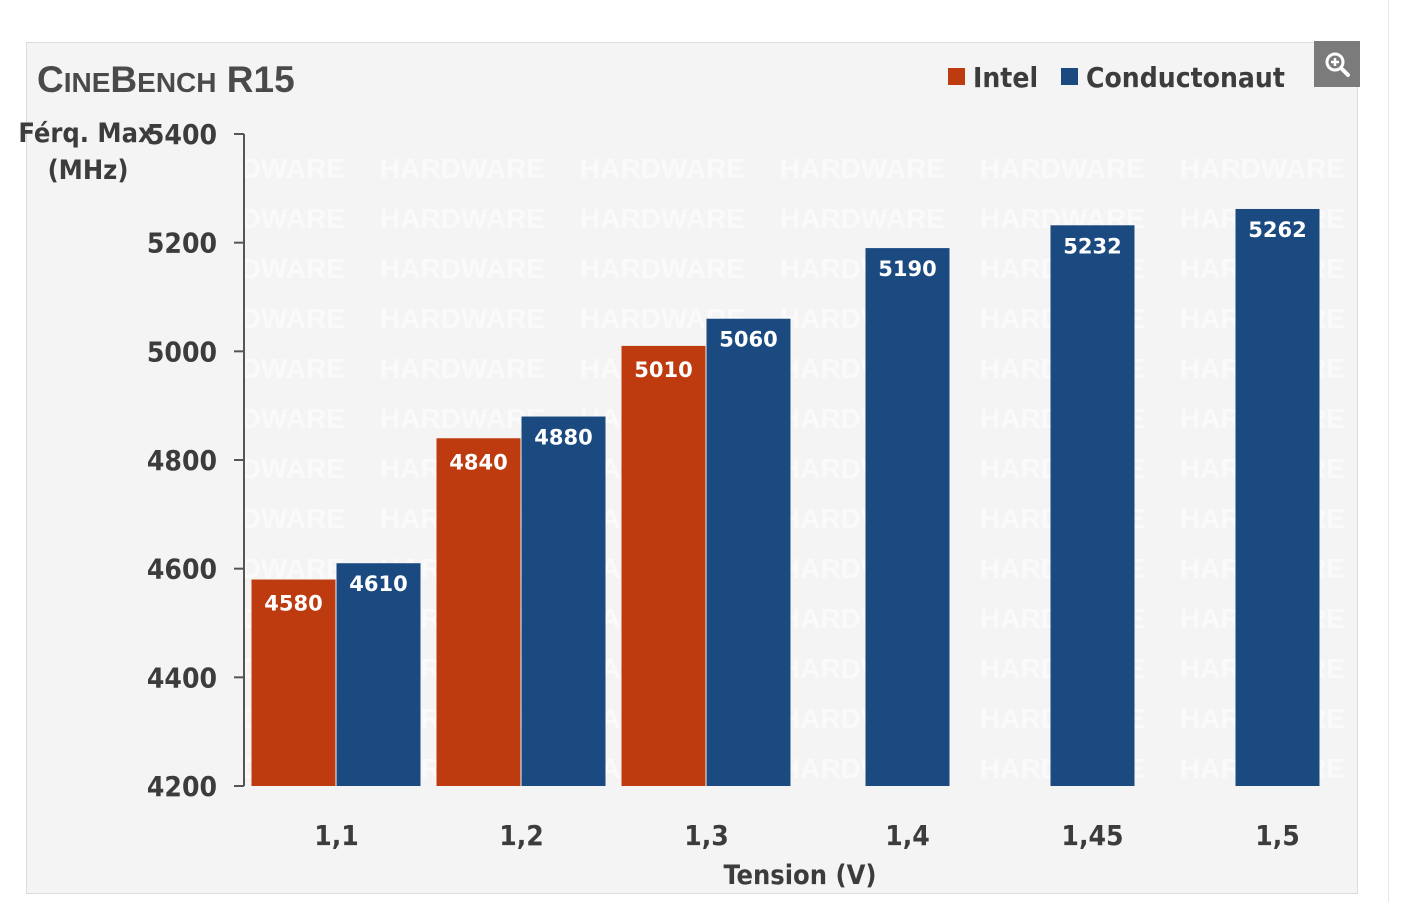  Describe the element at coordinates (86, 133) in the screenshot. I see `y-axis-label: Férq. Max` at that location.